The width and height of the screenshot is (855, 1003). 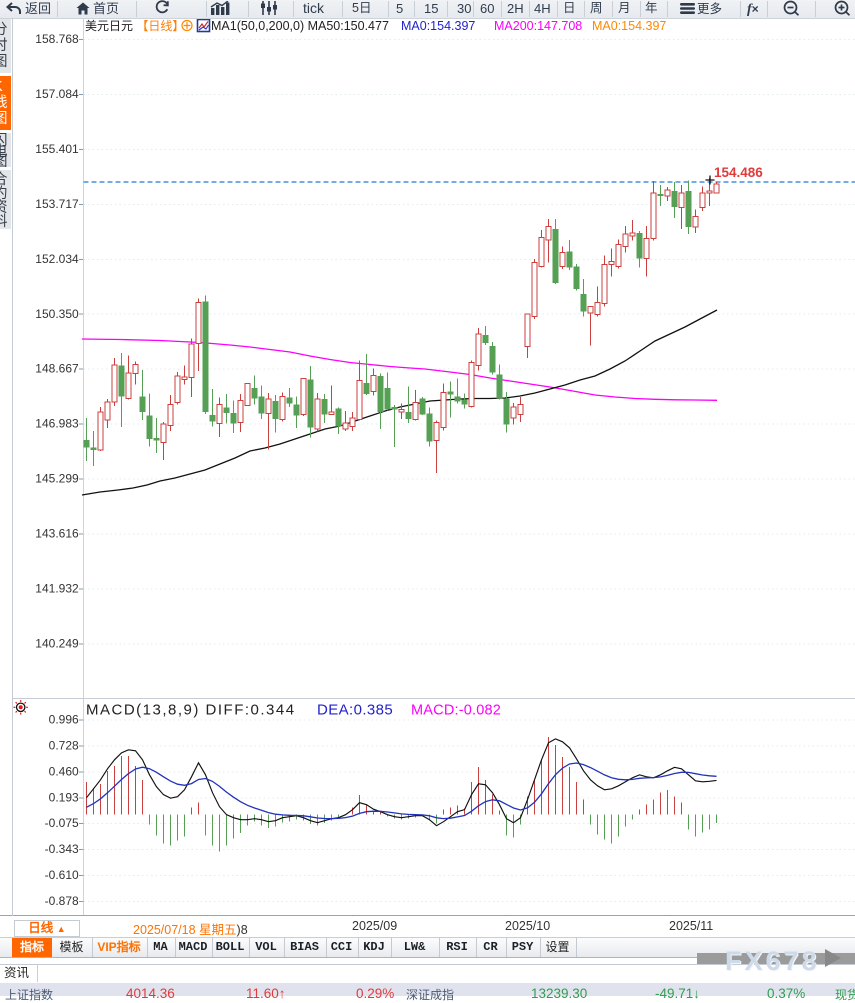 I want to click on svg-text: 153.717, so click(x=57, y=204).